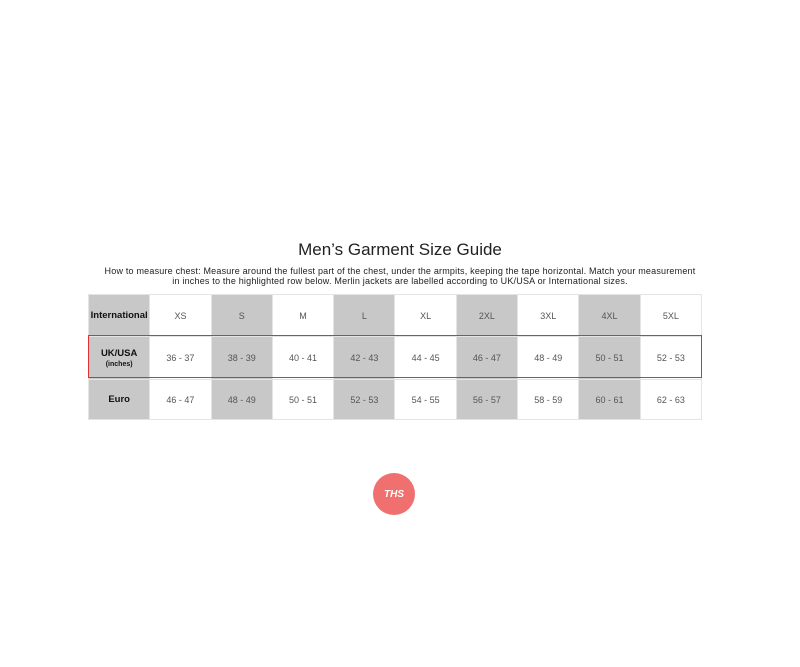  I want to click on table-cell: 3XL, so click(548, 315).